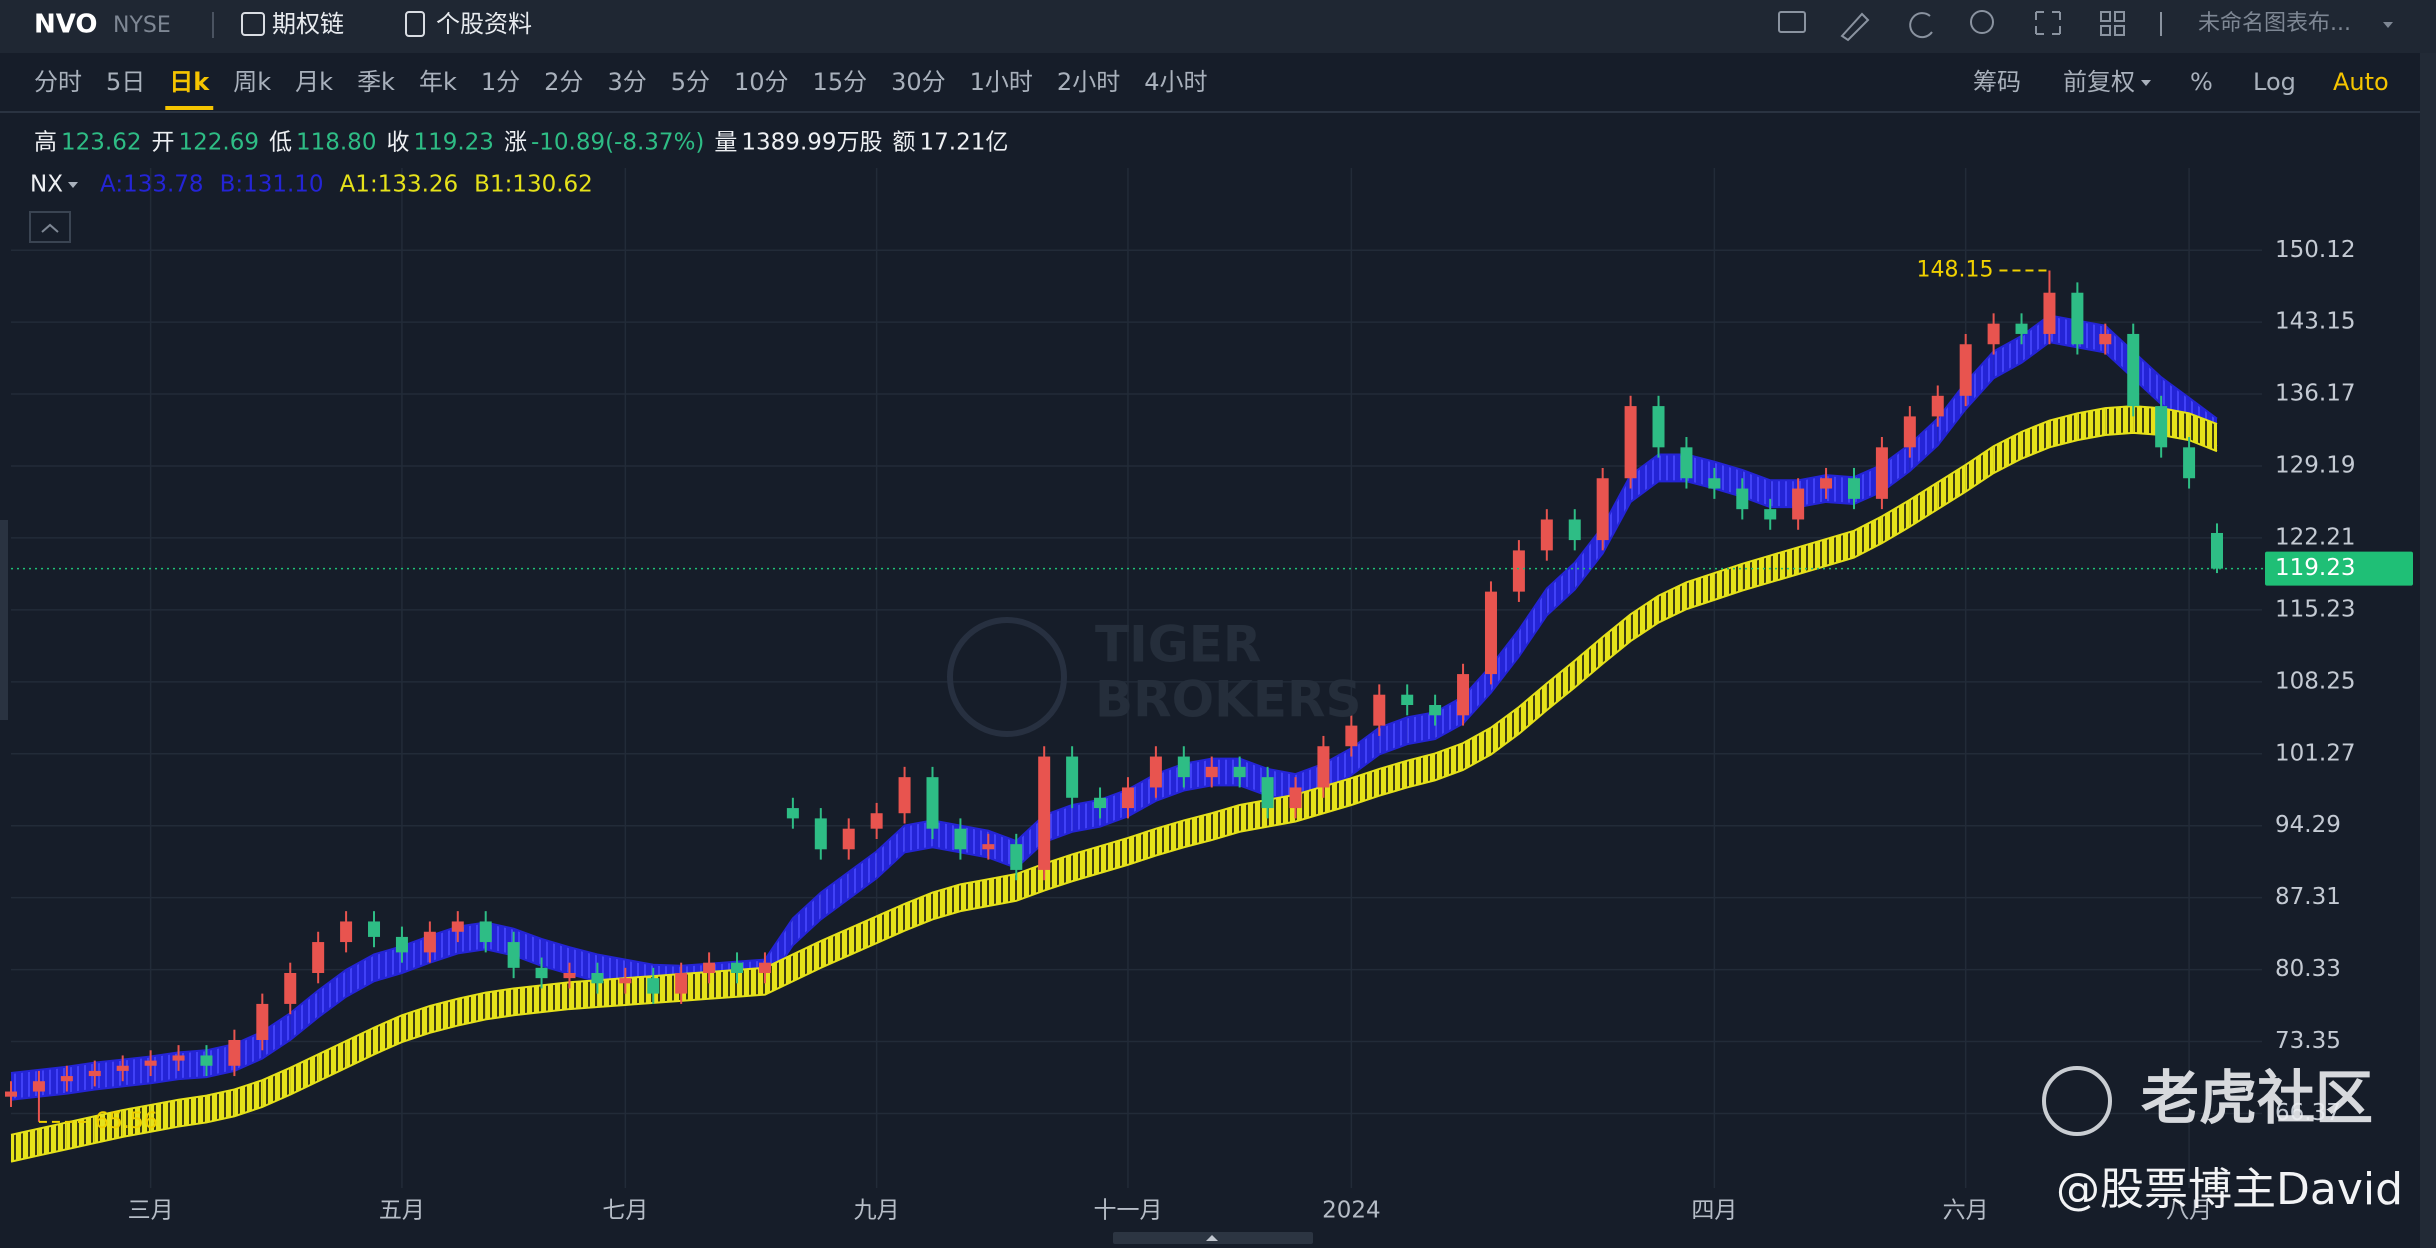 The image size is (2436, 1248). What do you see at coordinates (189, 82) in the screenshot?
I see `period-tab: 日k` at bounding box center [189, 82].